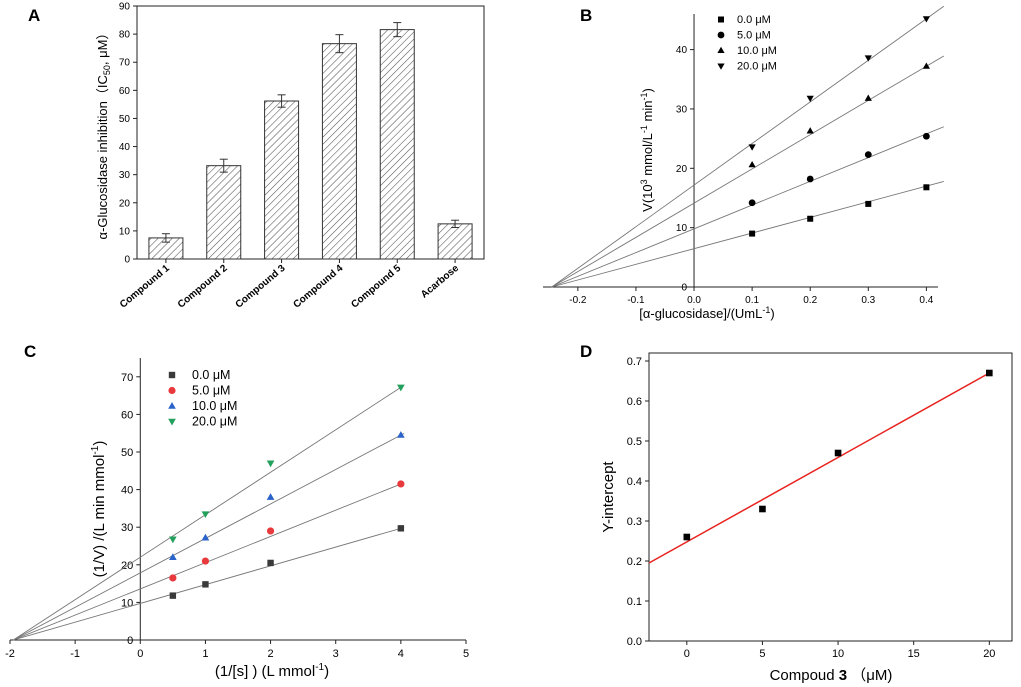 Image resolution: width=1021 pixels, height=687 pixels. I want to click on panel-a-frame, so click(310, 132).